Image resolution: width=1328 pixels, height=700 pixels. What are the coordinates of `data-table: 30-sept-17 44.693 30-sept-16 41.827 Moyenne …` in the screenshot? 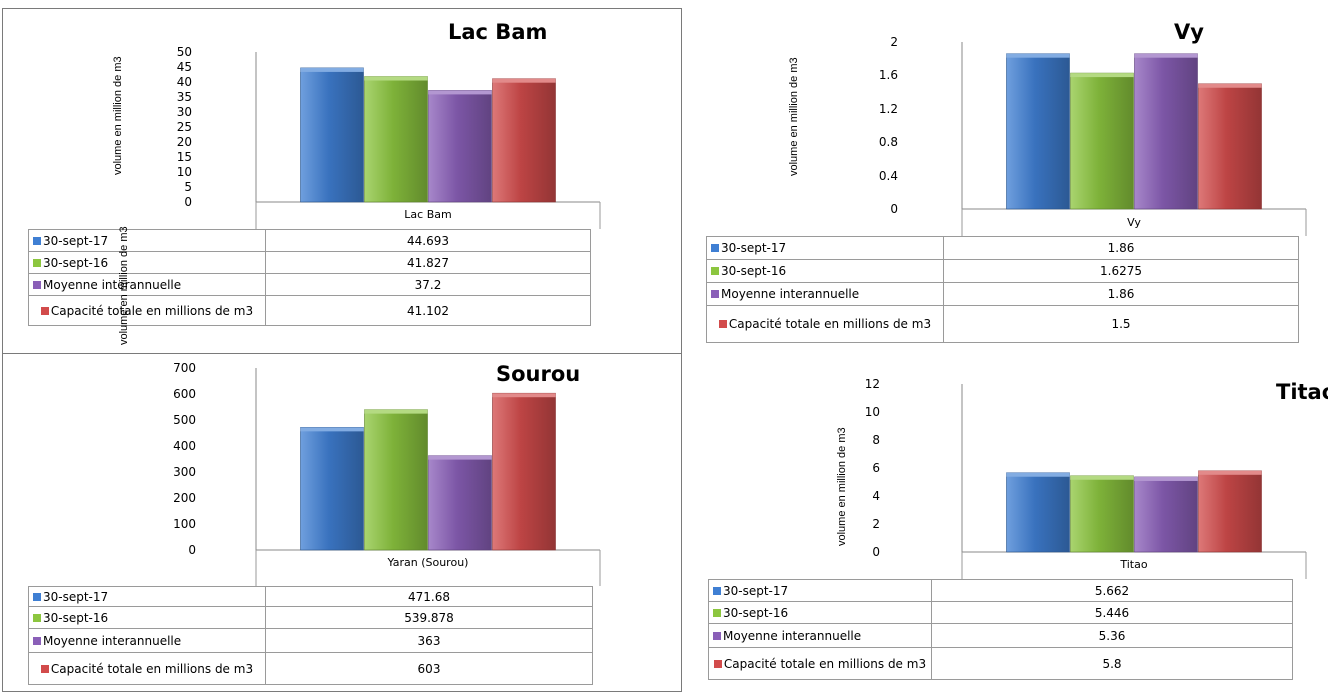 It's located at (309, 277).